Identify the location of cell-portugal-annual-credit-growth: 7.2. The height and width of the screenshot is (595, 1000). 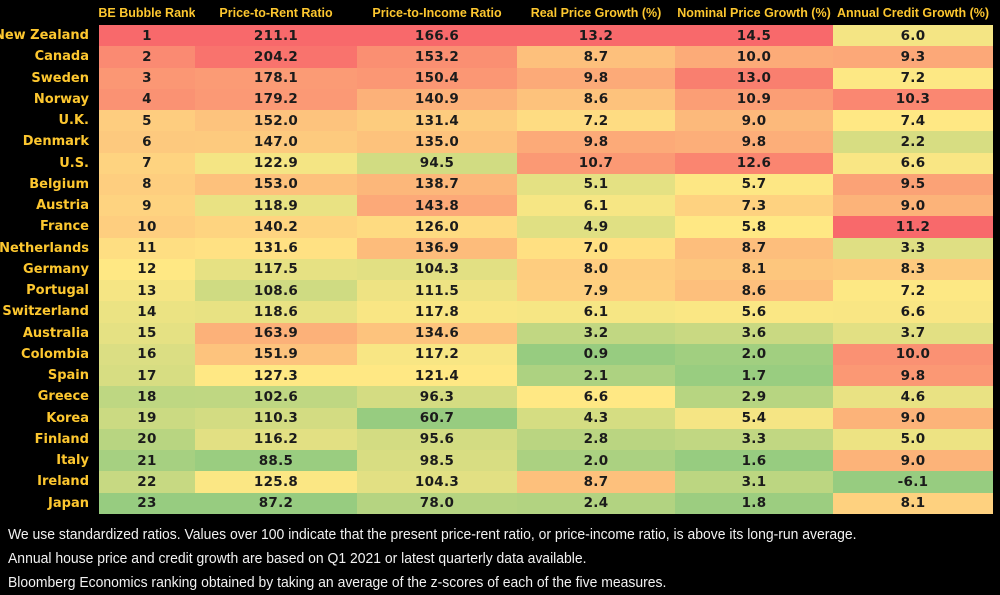
(913, 291).